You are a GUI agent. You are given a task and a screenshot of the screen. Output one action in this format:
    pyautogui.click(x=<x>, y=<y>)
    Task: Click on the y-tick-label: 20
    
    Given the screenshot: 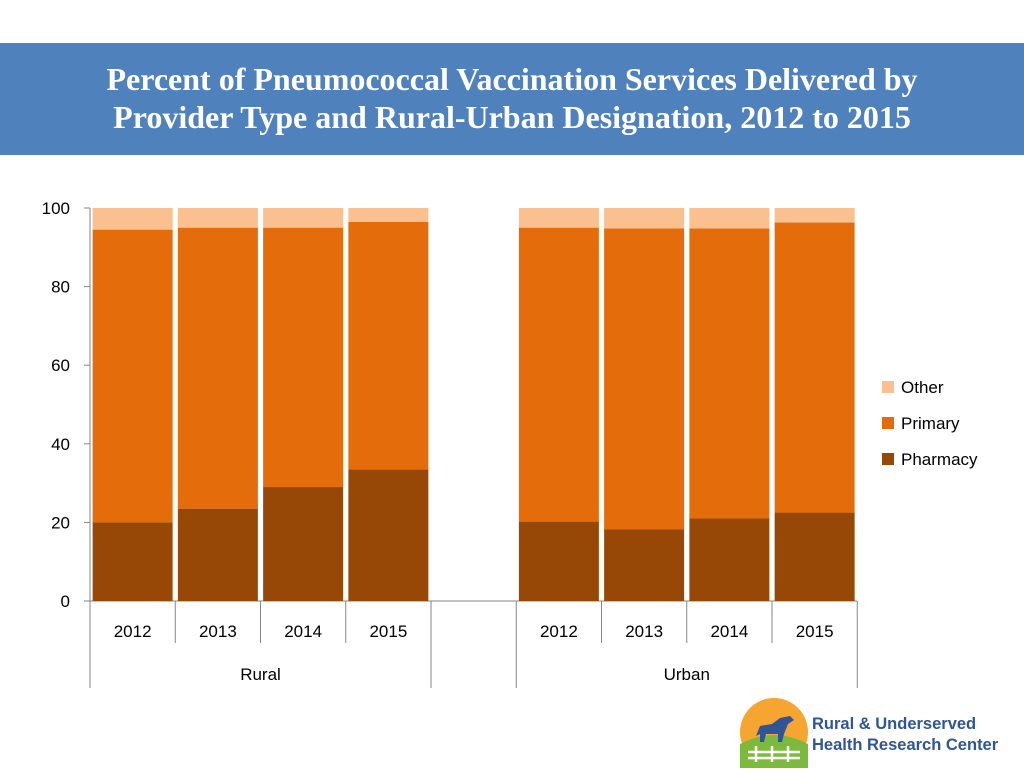 What is the action you would take?
    pyautogui.click(x=60, y=522)
    